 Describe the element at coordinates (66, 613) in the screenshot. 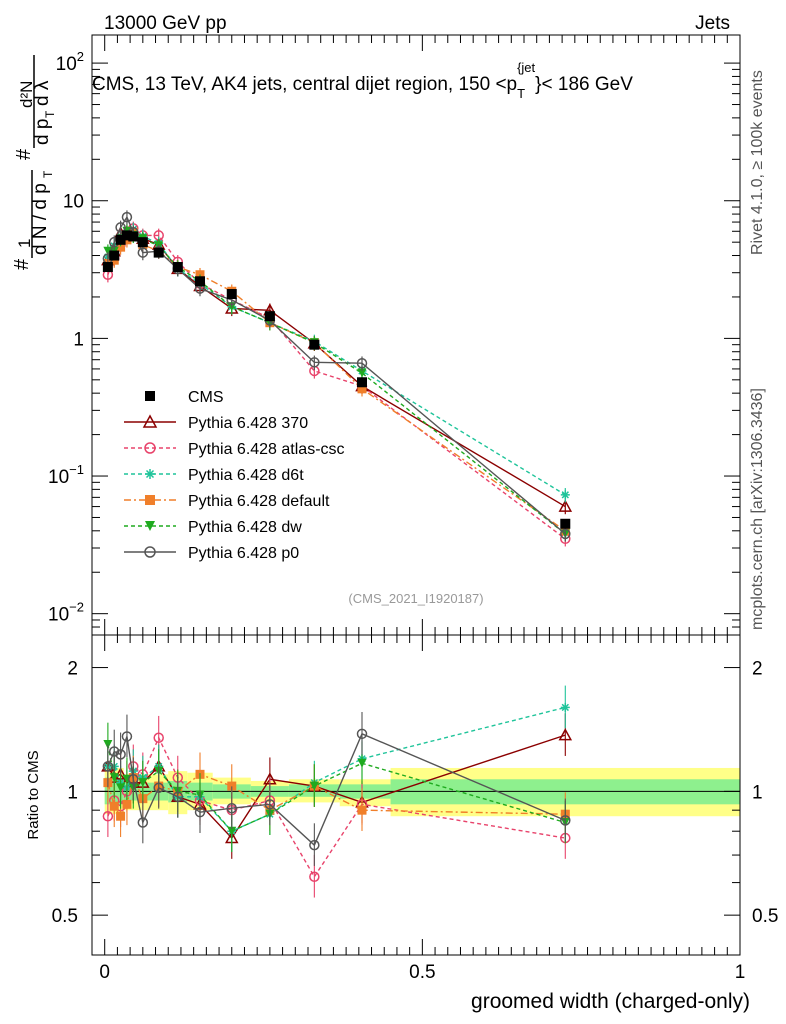

I see `main-y-tick-label: 10⁻²` at that location.